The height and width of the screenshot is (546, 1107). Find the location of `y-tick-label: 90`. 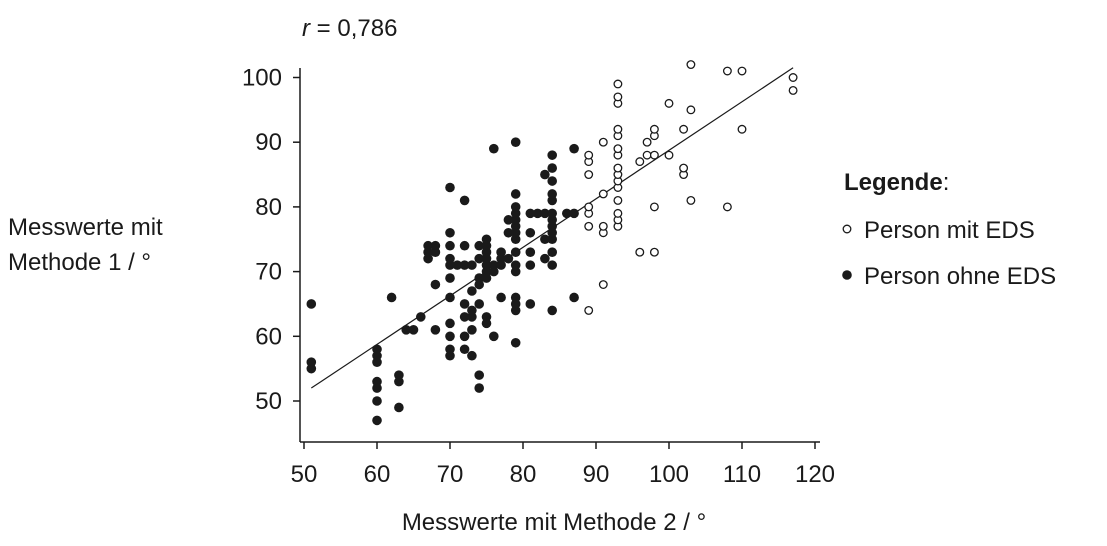

y-tick-label: 90 is located at coordinates (268, 142).